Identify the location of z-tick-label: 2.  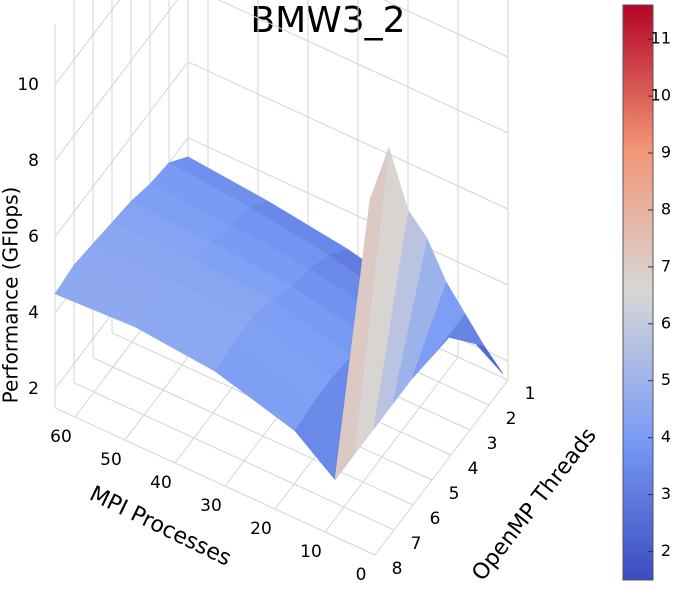
(33, 389).